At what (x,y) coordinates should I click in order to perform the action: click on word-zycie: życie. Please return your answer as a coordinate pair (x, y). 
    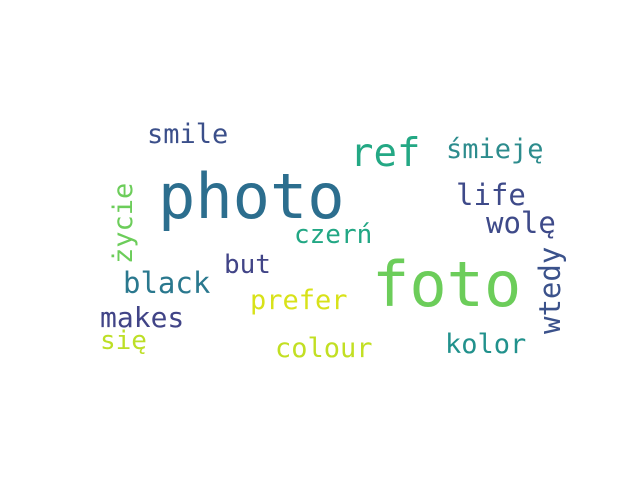
    Looking at the image, I should click on (123, 223).